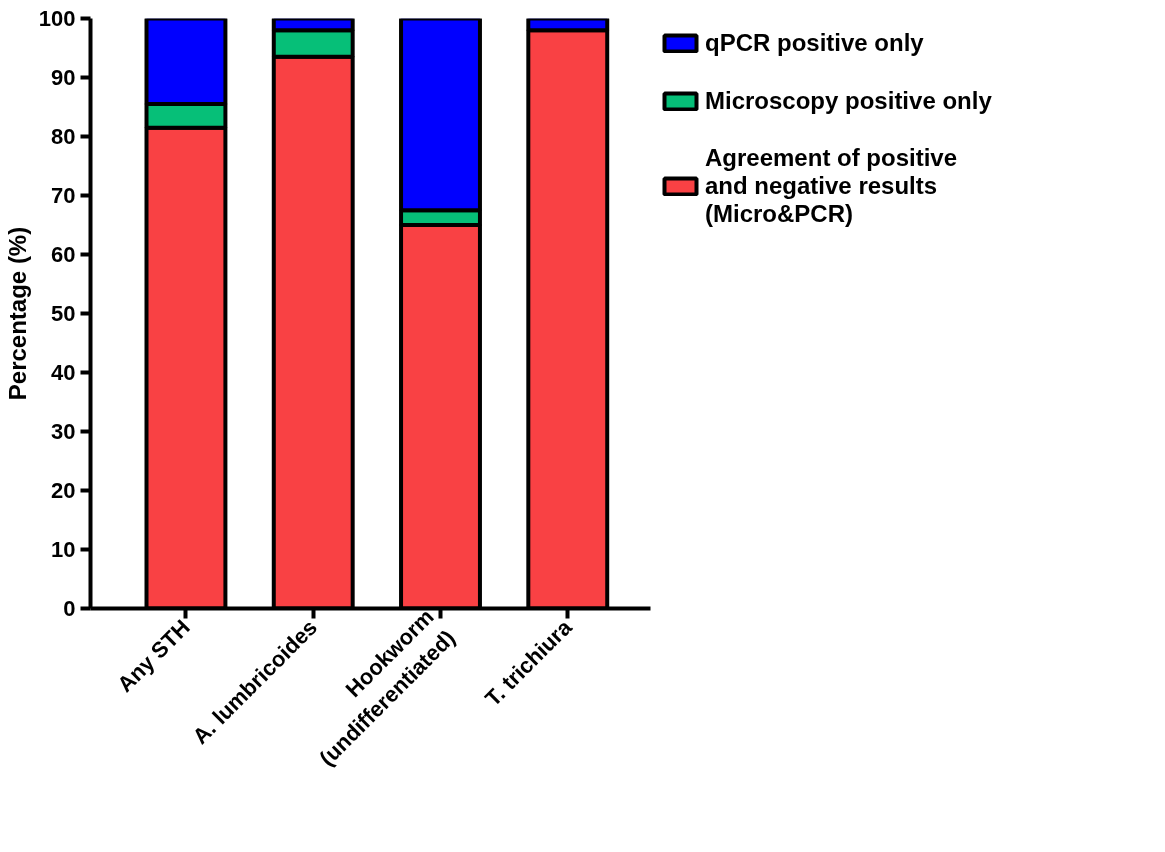 The image size is (1165, 852). What do you see at coordinates (63, 313) in the screenshot?
I see `y-tick-label: 50` at bounding box center [63, 313].